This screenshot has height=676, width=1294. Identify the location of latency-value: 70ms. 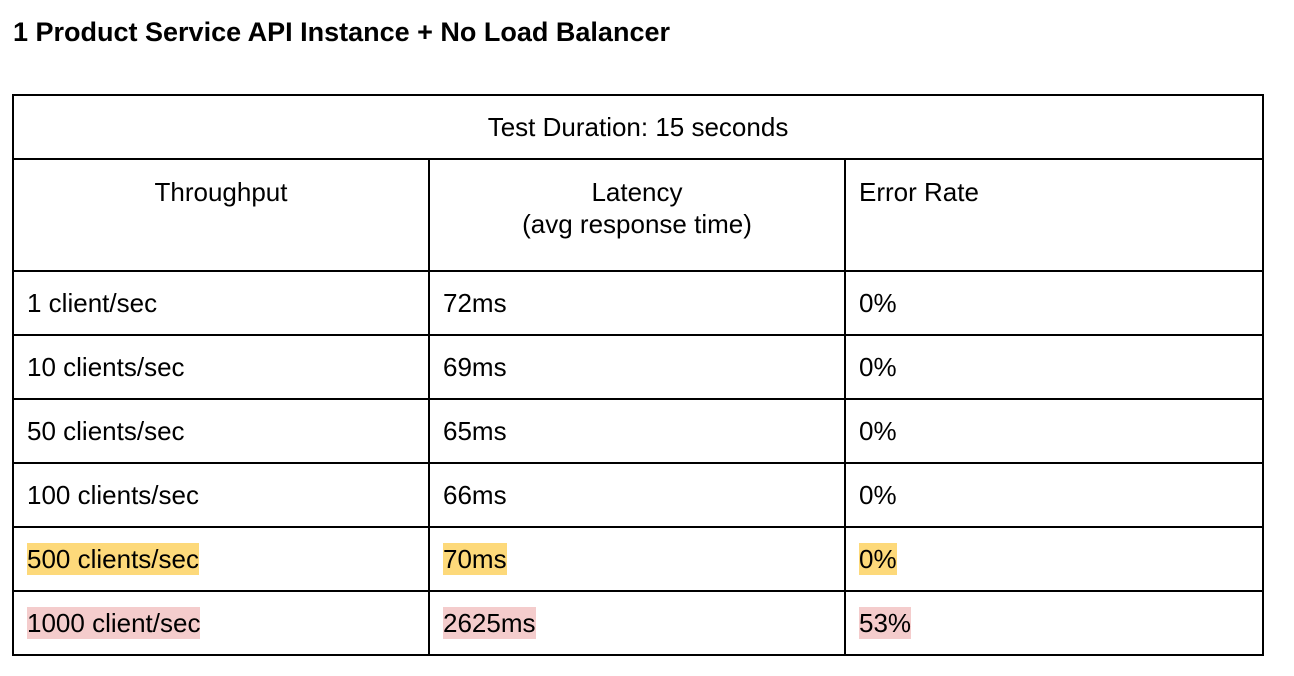
(475, 558).